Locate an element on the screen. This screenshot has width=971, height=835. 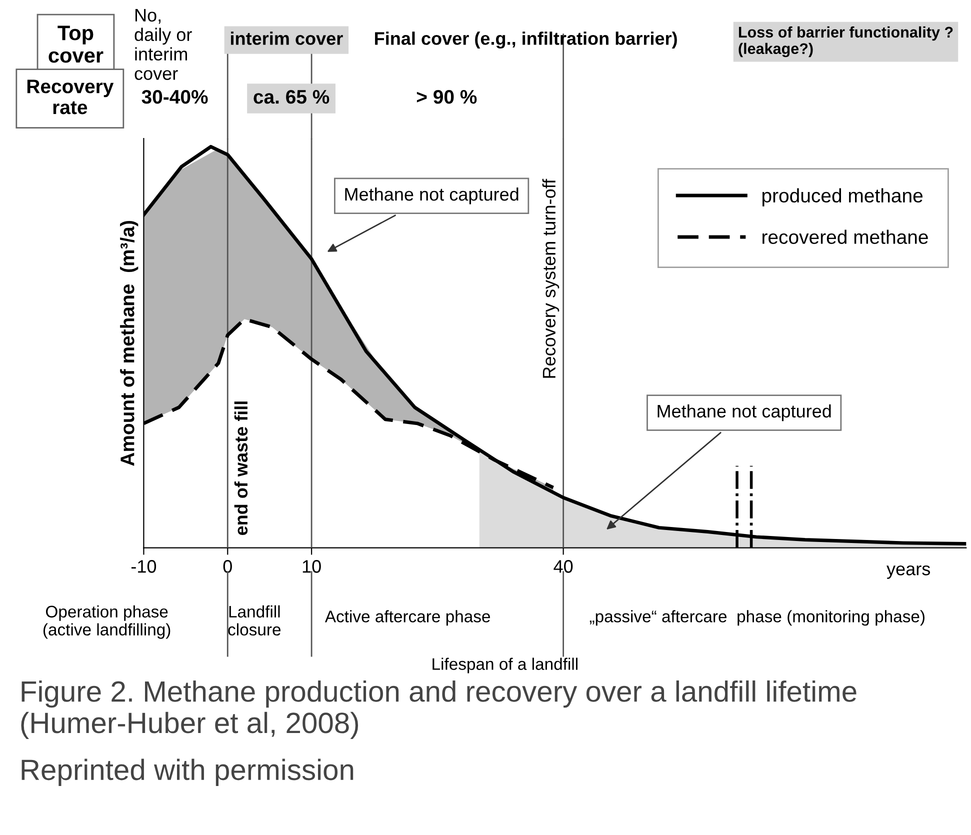
ref-line-label: end of waste fill is located at coordinates (241, 469).